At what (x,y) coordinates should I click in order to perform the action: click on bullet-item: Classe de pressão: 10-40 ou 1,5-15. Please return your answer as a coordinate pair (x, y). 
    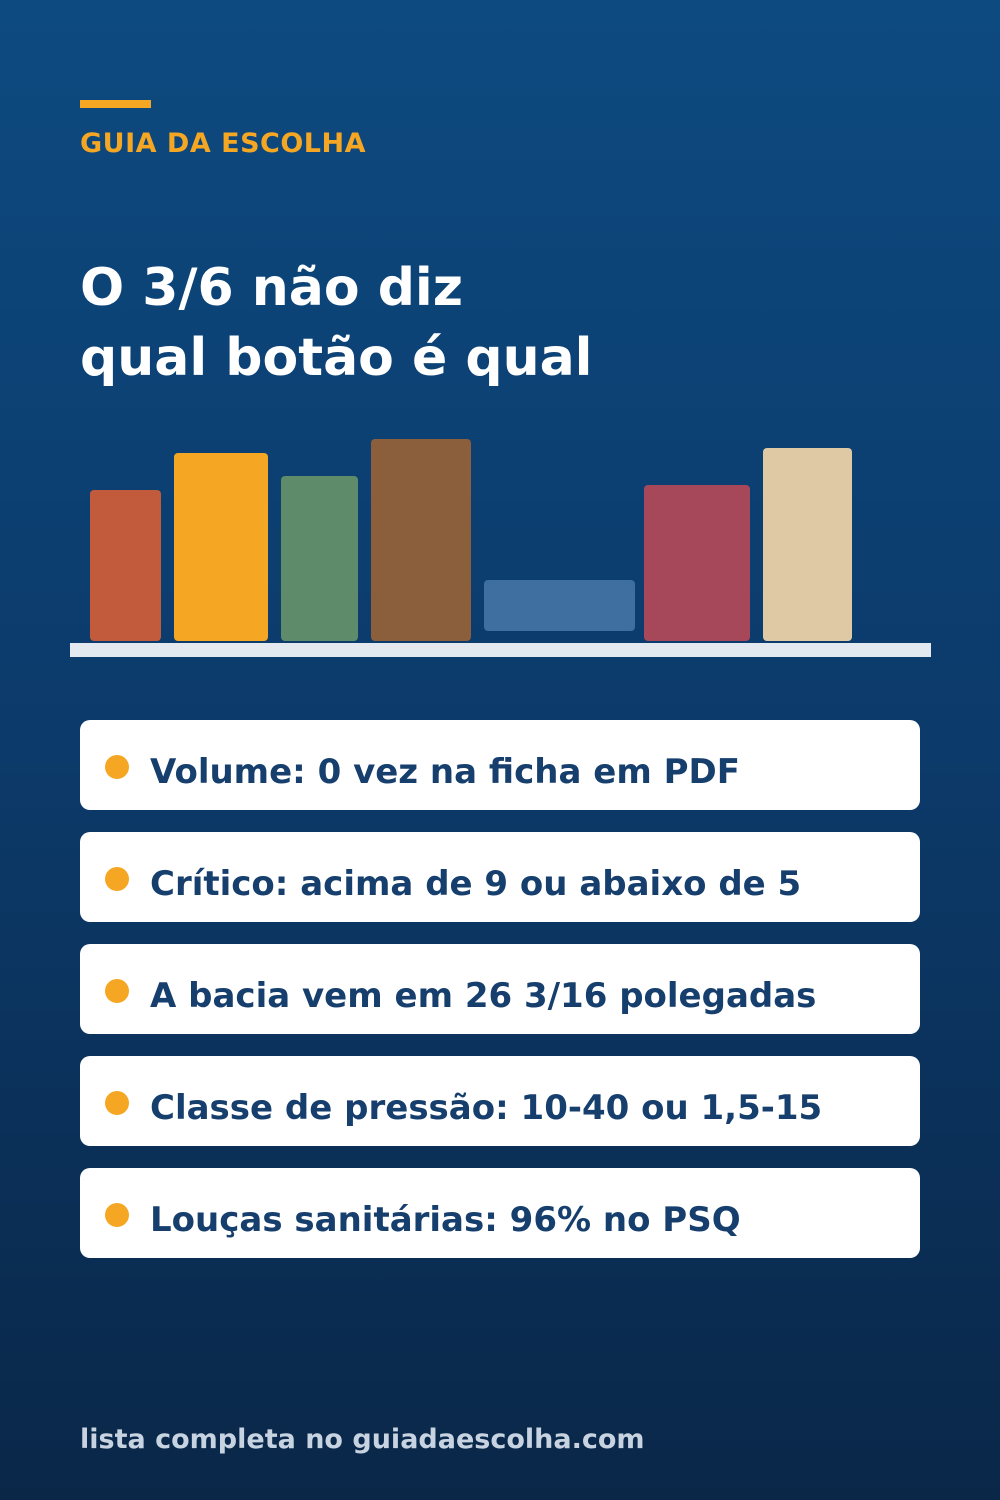
    Looking at the image, I should click on (500, 1101).